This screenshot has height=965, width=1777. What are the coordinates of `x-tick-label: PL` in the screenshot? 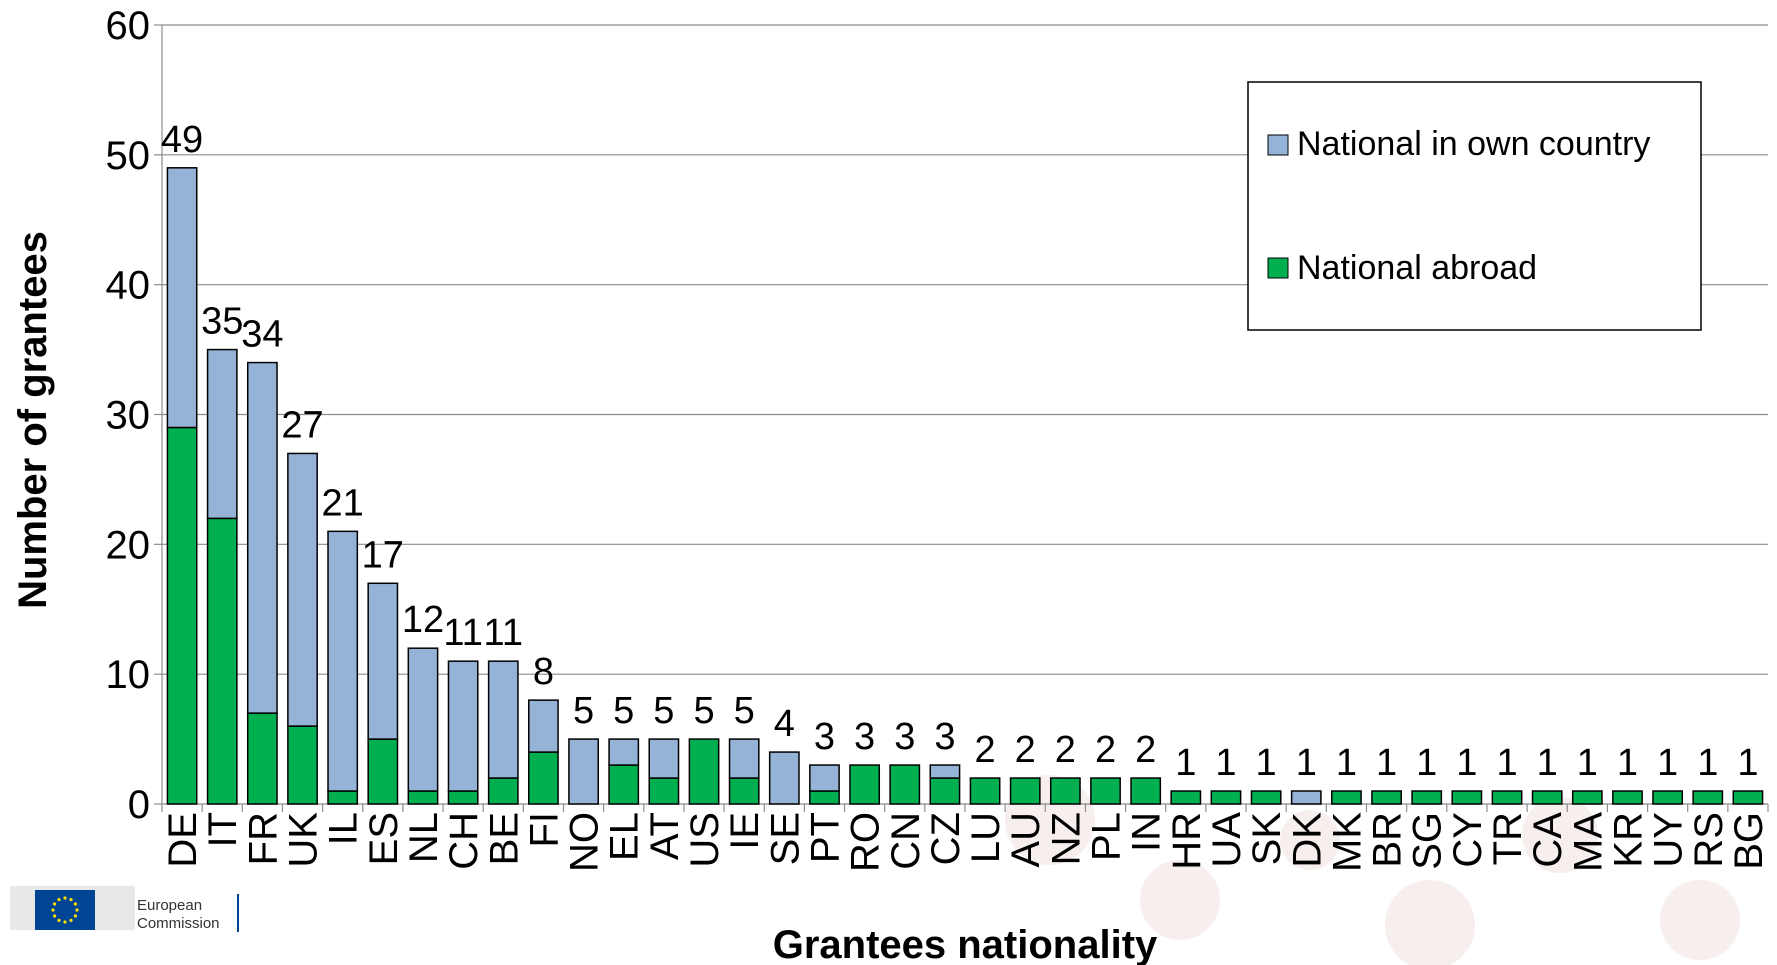 It's located at (1107, 836).